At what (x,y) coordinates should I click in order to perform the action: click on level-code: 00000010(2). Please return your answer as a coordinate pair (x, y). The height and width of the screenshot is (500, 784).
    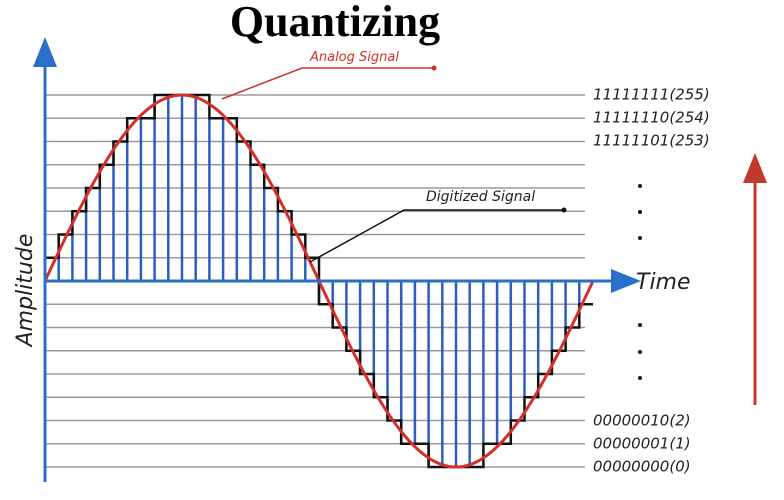
    Looking at the image, I should click on (642, 421).